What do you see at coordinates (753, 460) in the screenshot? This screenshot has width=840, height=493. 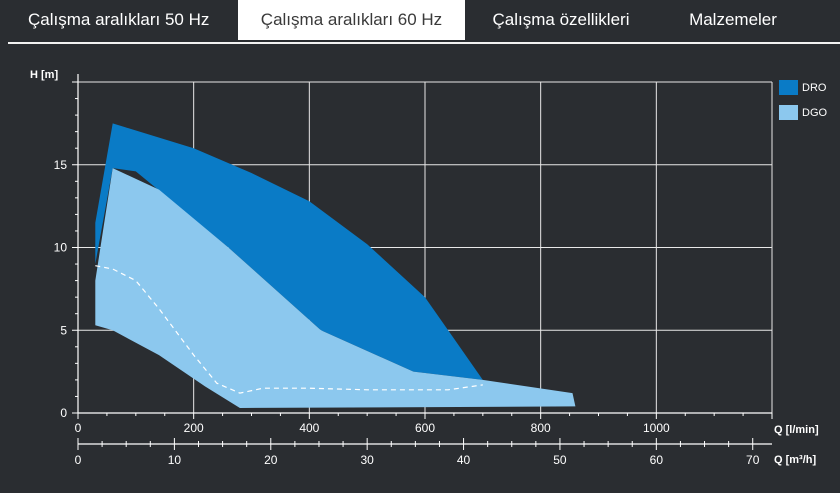 I see `x2-tick-label: 70` at bounding box center [753, 460].